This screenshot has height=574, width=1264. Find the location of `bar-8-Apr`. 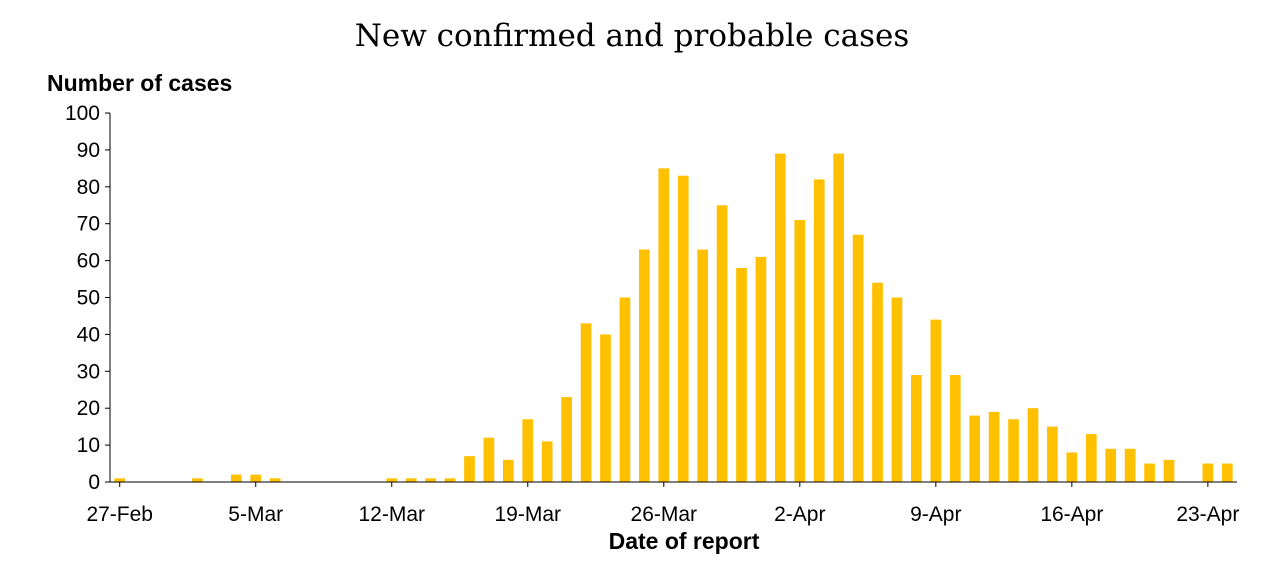

bar-8-Apr is located at coordinates (916, 428).